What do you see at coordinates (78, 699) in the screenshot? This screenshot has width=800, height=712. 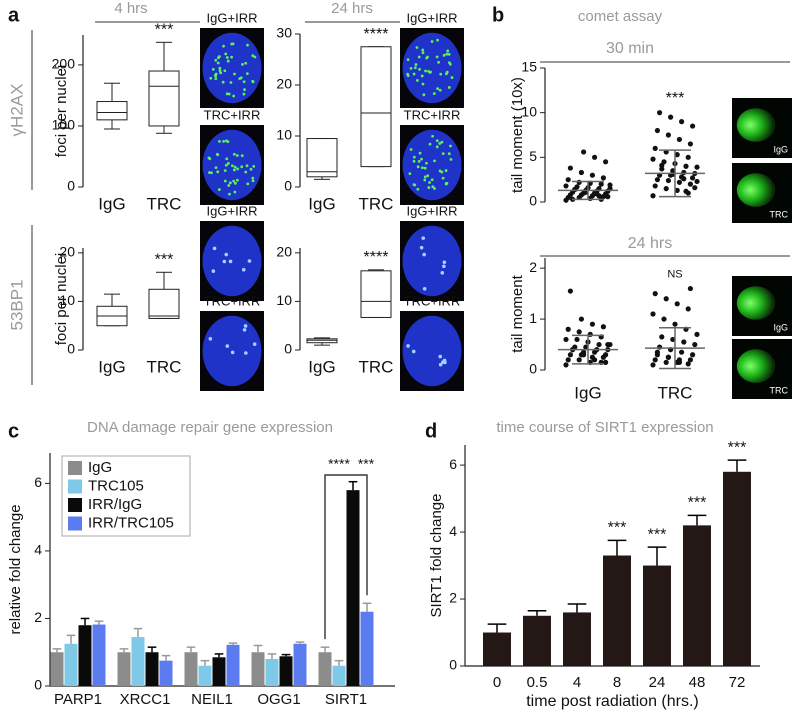 I see `x-tick-label: PARP1` at bounding box center [78, 699].